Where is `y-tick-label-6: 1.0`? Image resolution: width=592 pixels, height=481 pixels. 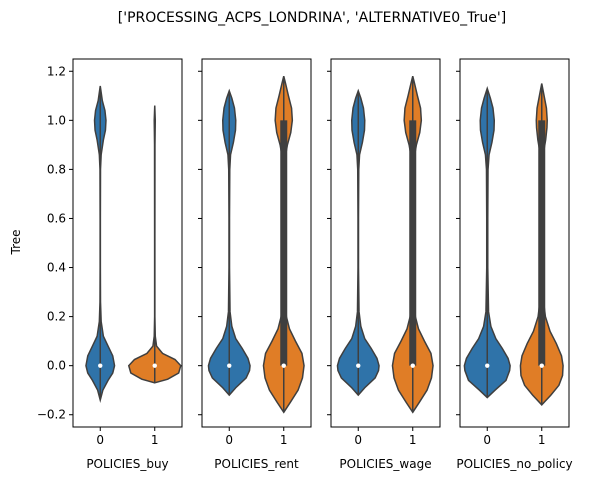 y-tick-label-6: 1.0 is located at coordinates (56, 120).